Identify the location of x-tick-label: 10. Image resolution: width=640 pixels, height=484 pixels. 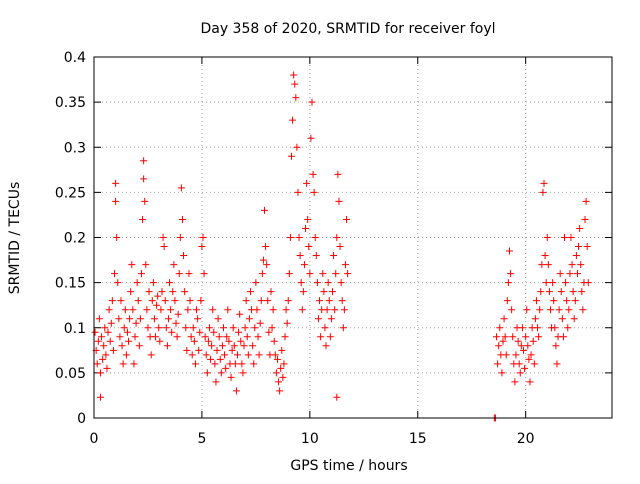
(310, 439).